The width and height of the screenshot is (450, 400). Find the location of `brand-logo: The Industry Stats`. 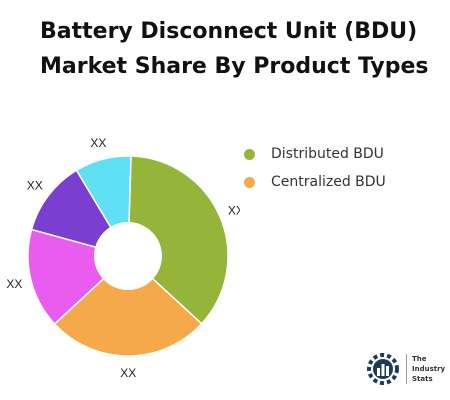

brand-logo: The Industry Stats is located at coordinates (405, 369).